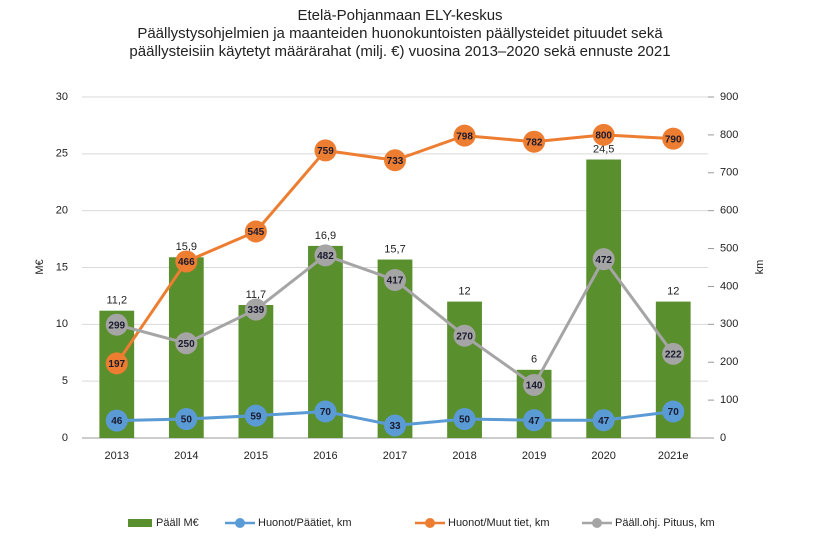 The image size is (820, 540). Describe the element at coordinates (65, 381) in the screenshot. I see `y-tick-label: 5` at that location.